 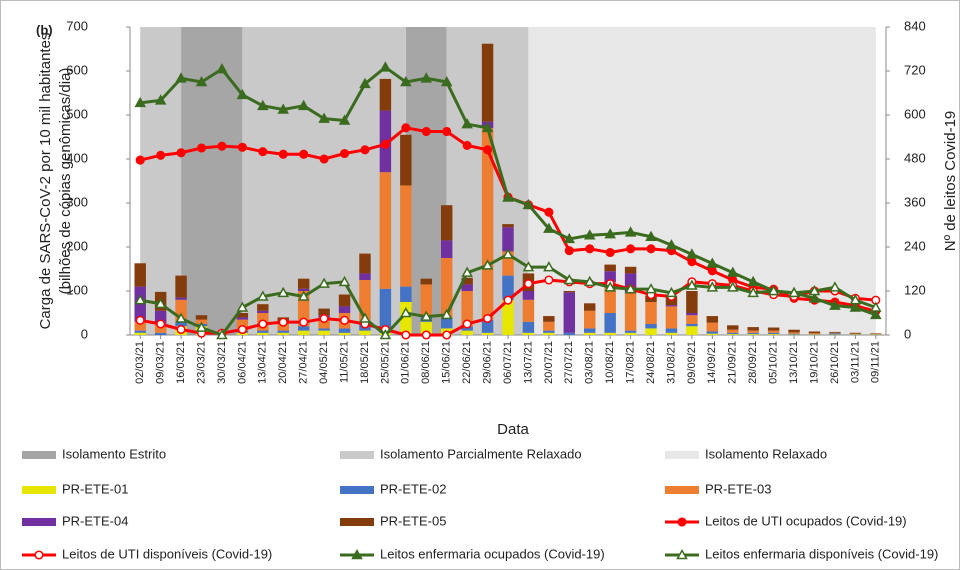 I want to click on legend-label: Leitos de UTI ocupados (Covid-19), so click(x=806, y=520).